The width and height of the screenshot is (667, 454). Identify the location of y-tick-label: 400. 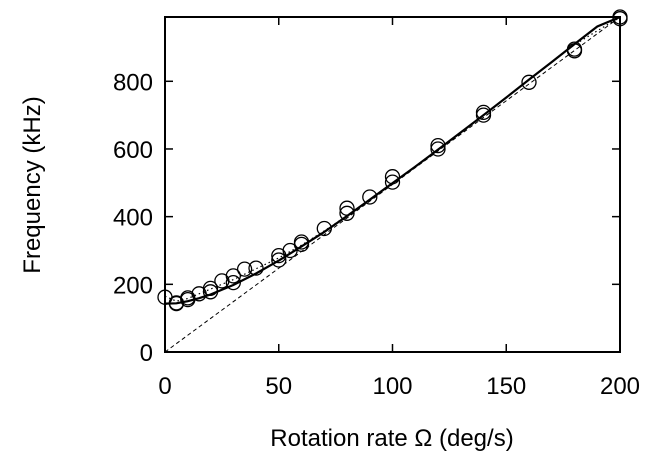
(133, 218).